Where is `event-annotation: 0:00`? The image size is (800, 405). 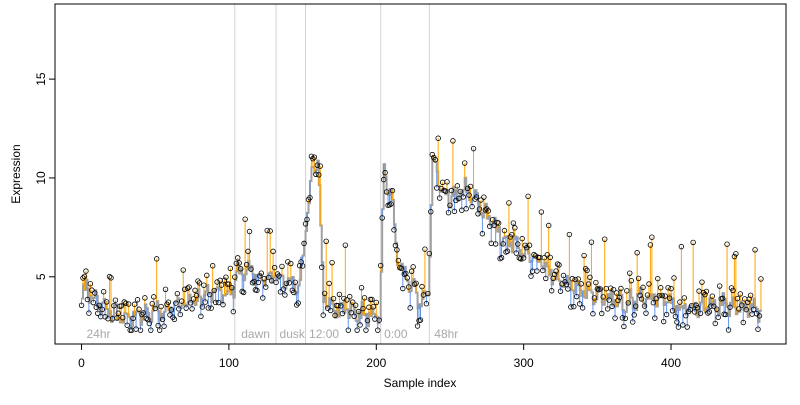
event-annotation: 0:00 is located at coordinates (396, 334).